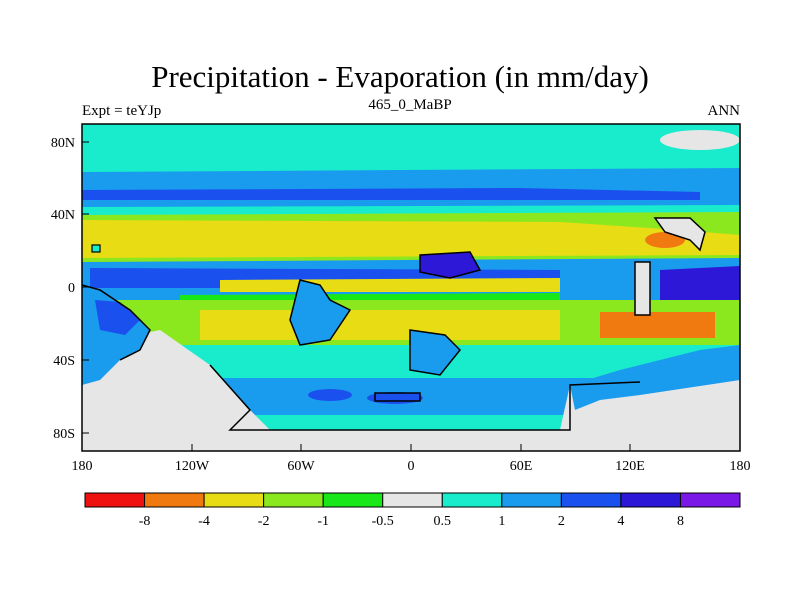  What do you see at coordinates (657, 325) in the screenshot?
I see `south-dry-east` at bounding box center [657, 325].